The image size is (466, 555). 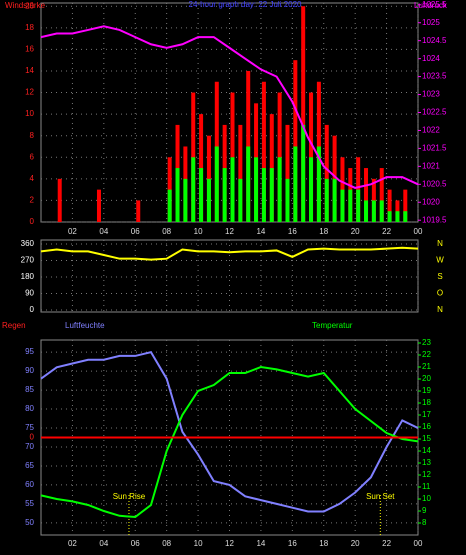 What do you see at coordinates (28, 260) in the screenshot?
I see `yticks-label: 270` at bounding box center [28, 260].